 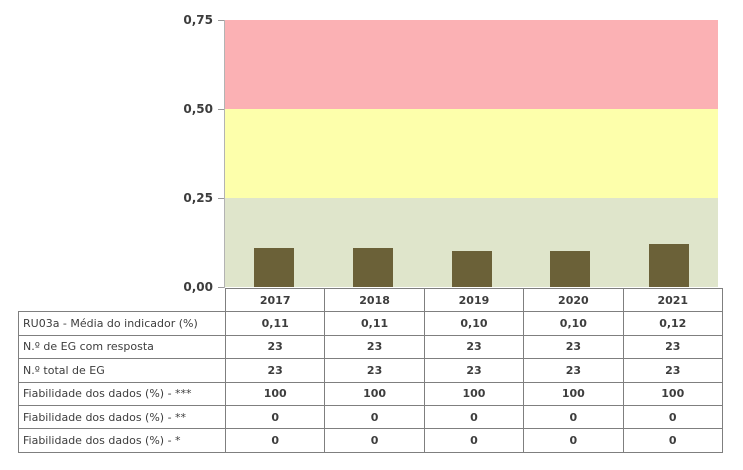 I want to click on table-header-year: 2019, so click(x=474, y=300).